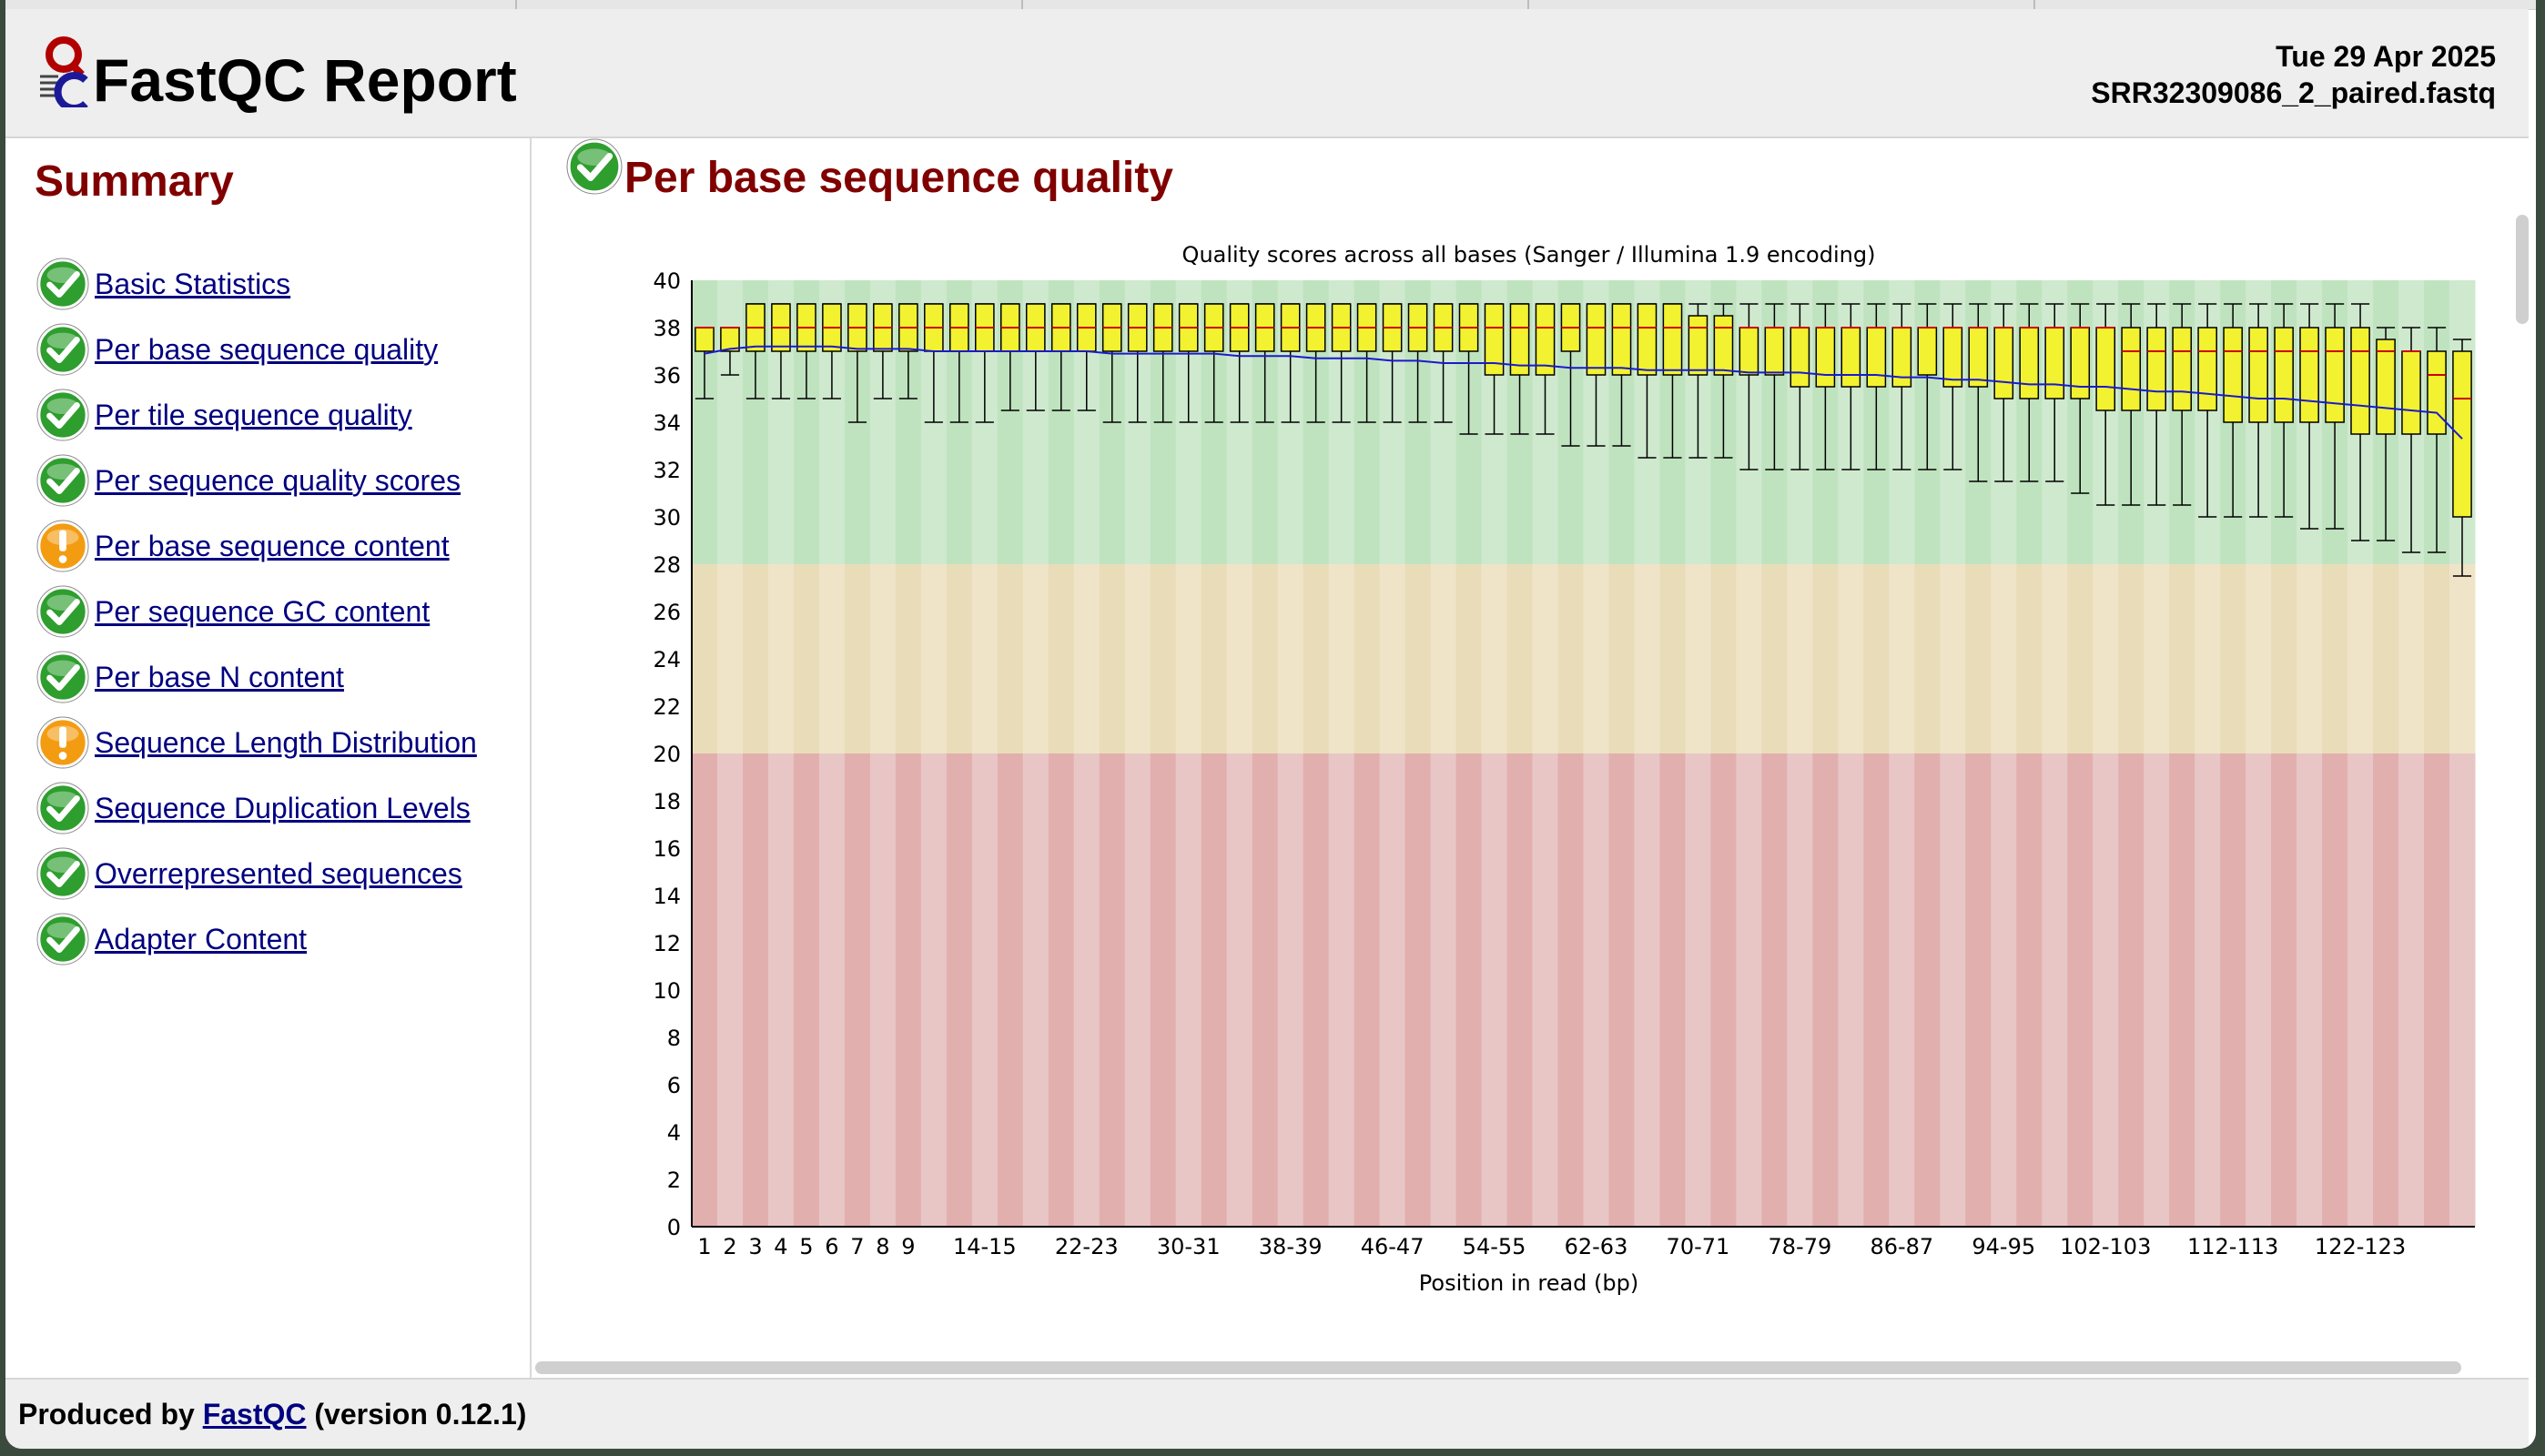  What do you see at coordinates (667, 659) in the screenshot?
I see `y-tick-label: 24` at bounding box center [667, 659].